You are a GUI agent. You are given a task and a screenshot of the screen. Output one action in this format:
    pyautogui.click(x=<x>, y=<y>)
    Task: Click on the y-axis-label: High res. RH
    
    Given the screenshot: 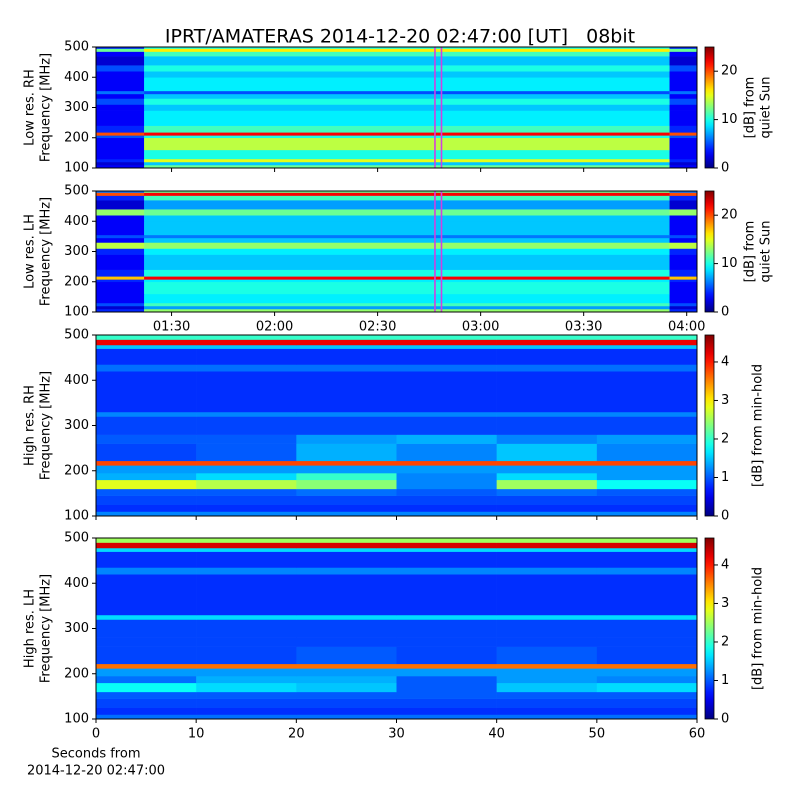 What is the action you would take?
    pyautogui.click(x=30, y=425)
    